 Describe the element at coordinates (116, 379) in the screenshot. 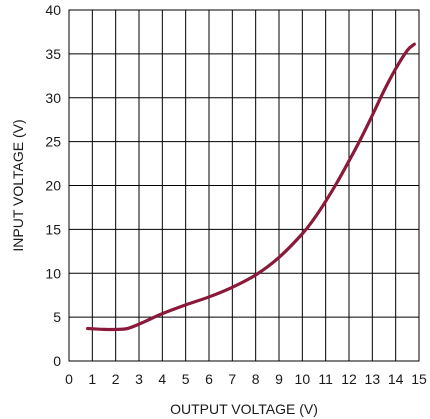

I see `x-tick-label: 2` at that location.